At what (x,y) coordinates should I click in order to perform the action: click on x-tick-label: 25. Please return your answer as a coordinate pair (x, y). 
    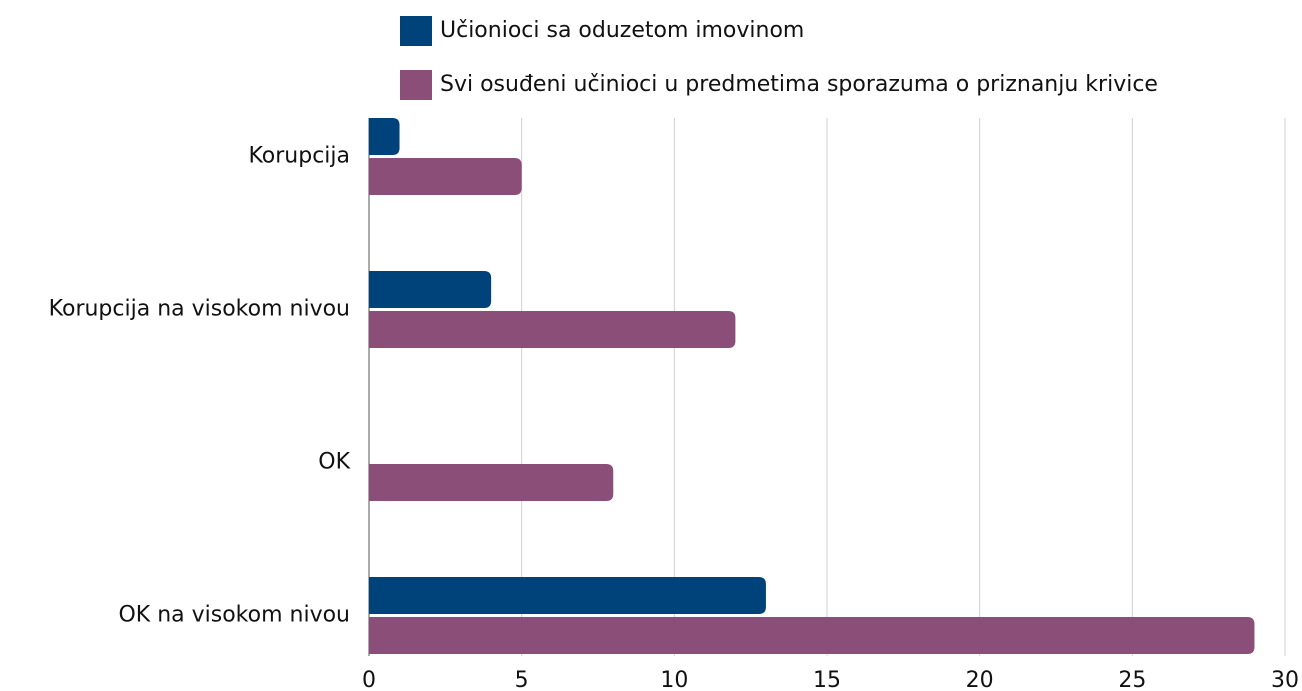
    Looking at the image, I should click on (1132, 679).